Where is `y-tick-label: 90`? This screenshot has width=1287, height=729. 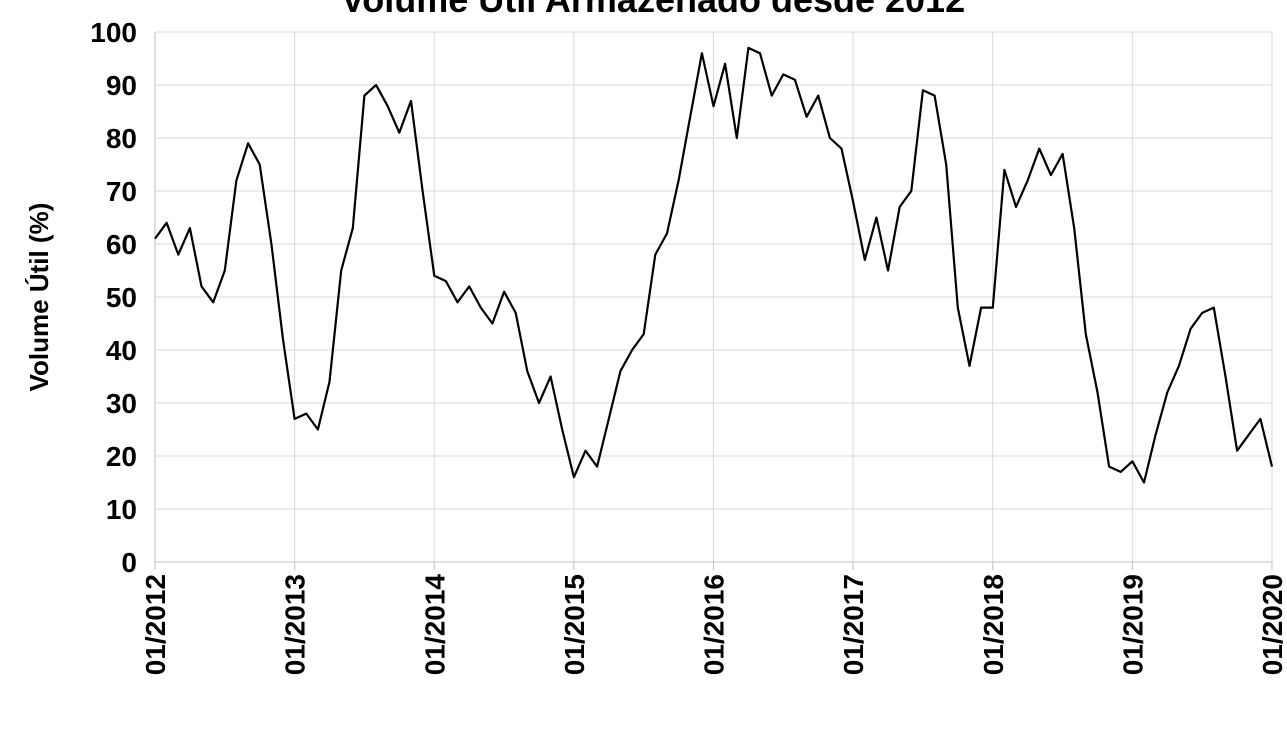 y-tick-label: 90 is located at coordinates (121, 85).